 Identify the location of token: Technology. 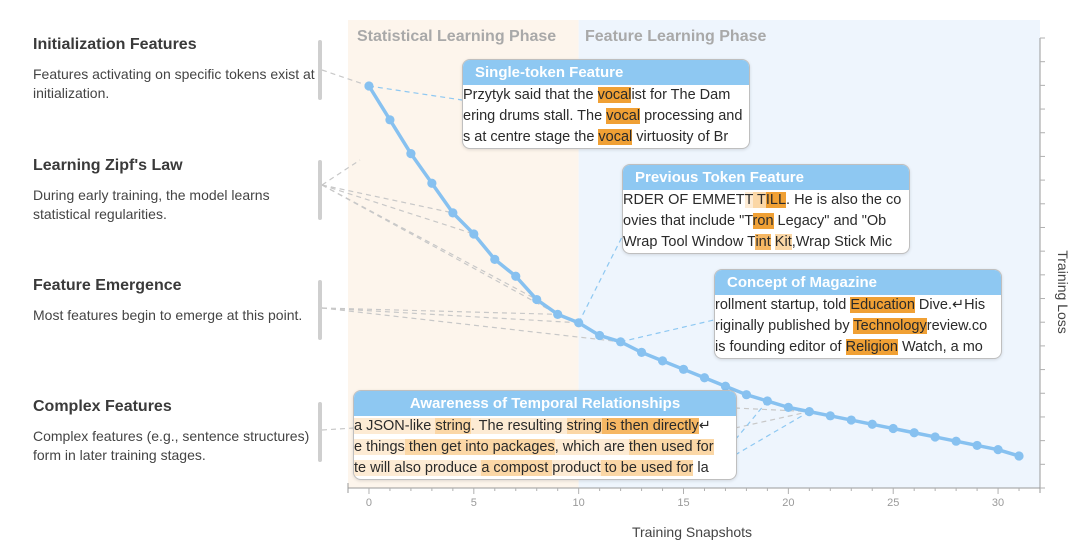
(890, 326).